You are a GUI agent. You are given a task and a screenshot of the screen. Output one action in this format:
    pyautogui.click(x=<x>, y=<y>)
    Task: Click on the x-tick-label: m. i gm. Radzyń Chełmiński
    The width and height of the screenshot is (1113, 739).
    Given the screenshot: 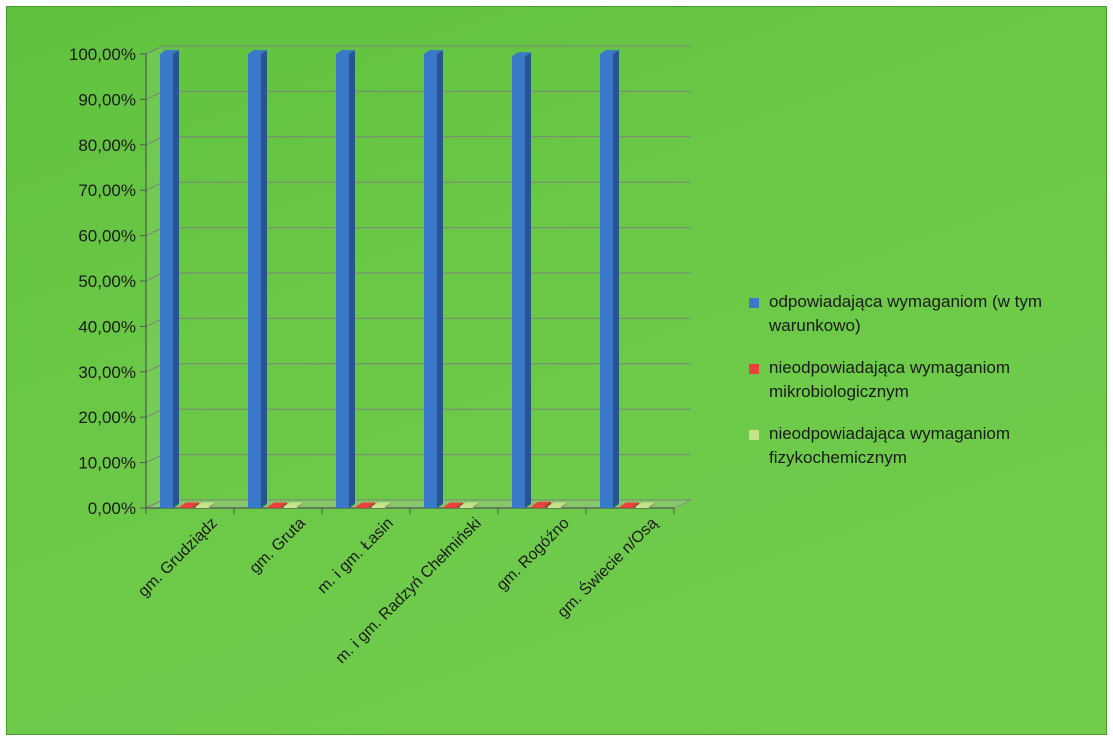 What is the action you would take?
    pyautogui.click(x=409, y=591)
    